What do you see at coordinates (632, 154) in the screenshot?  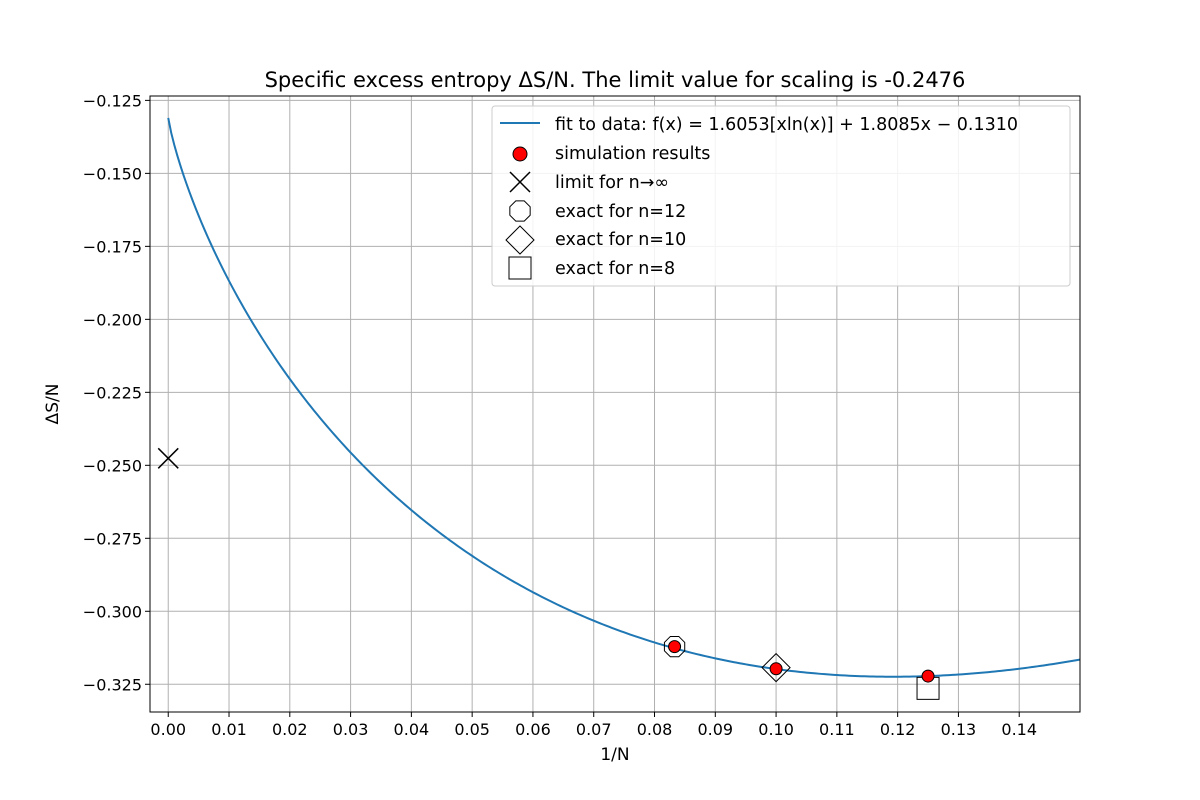 I see `legend-label-simulation: simulation results` at bounding box center [632, 154].